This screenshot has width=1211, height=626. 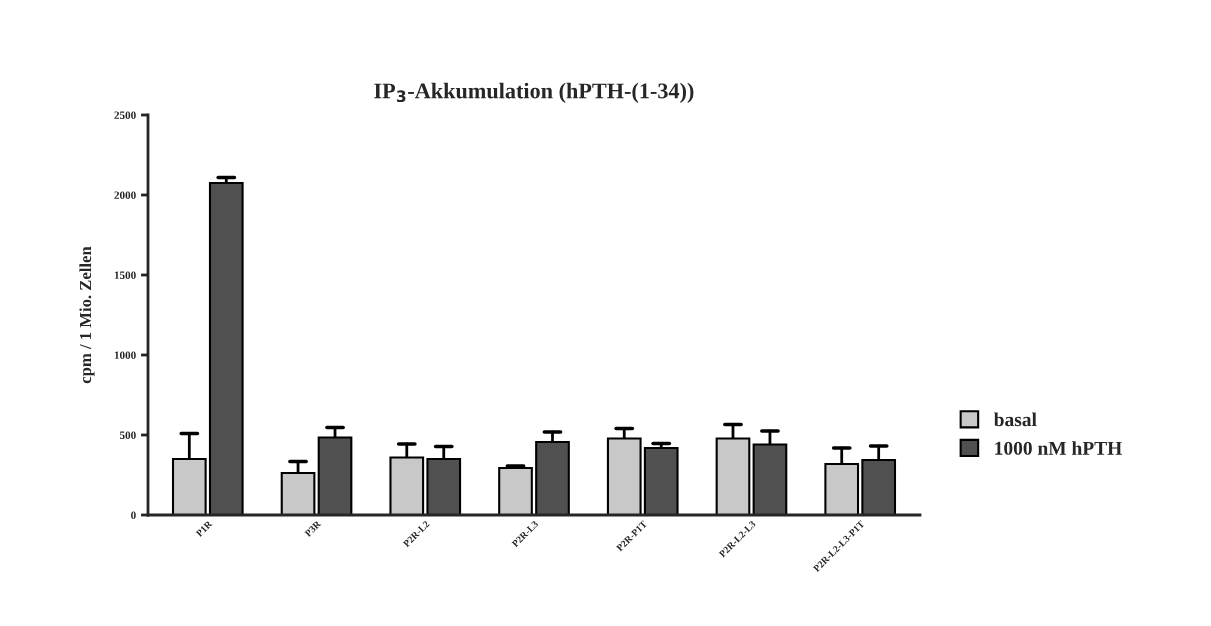 I want to click on chart-title: IP$_{3}$-Akkumulation (hPTH-(1-34)), so click(x=534, y=92).